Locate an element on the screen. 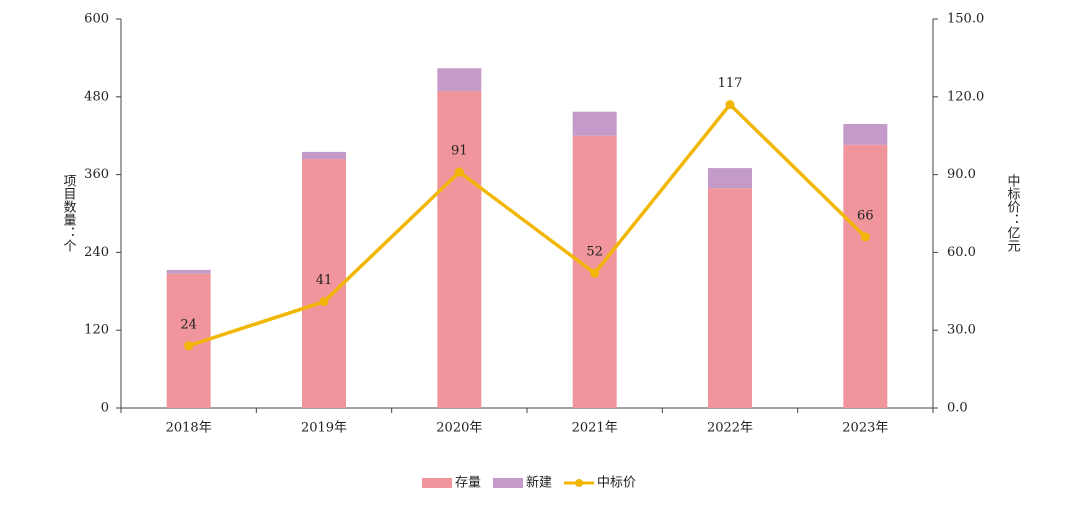  y-axis-label: 项目数量：个 is located at coordinates (69, 213).